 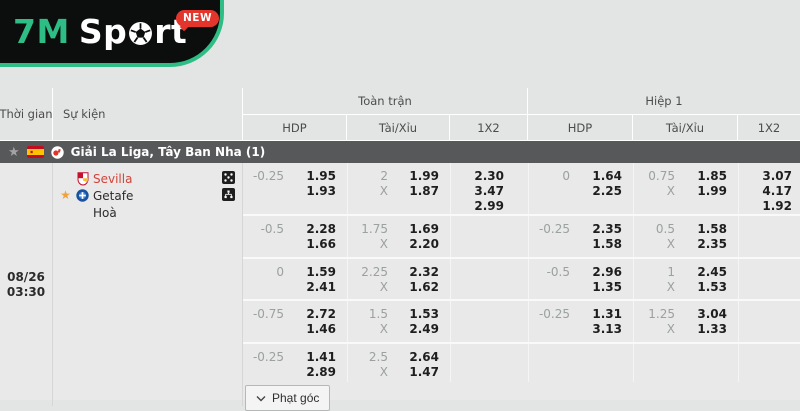 What do you see at coordinates (489, 176) in the screenshot?
I see `odds-value: 2.30` at bounding box center [489, 176].